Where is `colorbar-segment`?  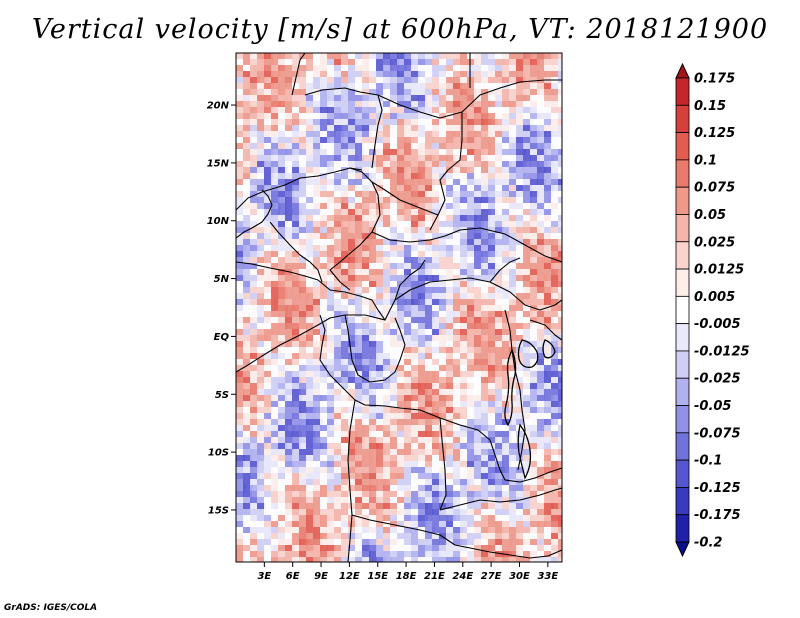 colorbar-segment is located at coordinates (682, 173).